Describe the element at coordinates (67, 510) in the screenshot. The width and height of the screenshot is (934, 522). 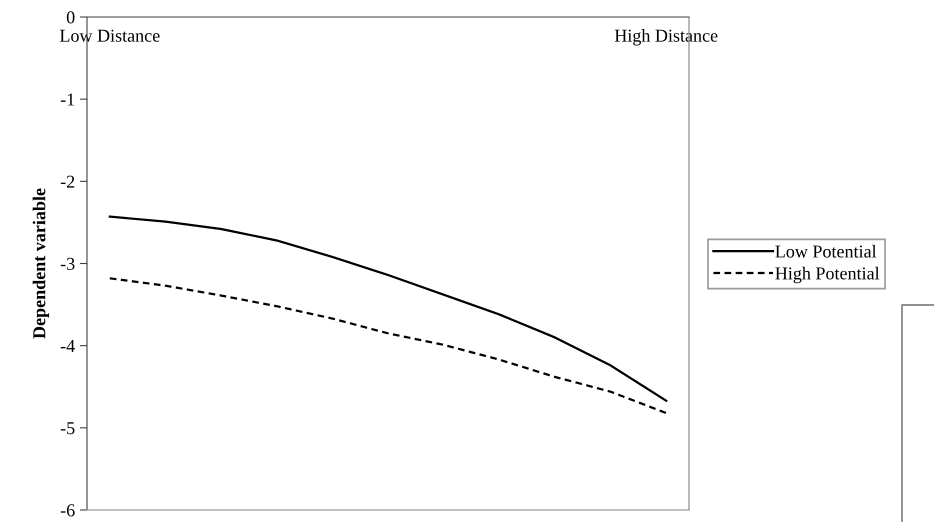
I see `y-tick-label: -6` at that location.